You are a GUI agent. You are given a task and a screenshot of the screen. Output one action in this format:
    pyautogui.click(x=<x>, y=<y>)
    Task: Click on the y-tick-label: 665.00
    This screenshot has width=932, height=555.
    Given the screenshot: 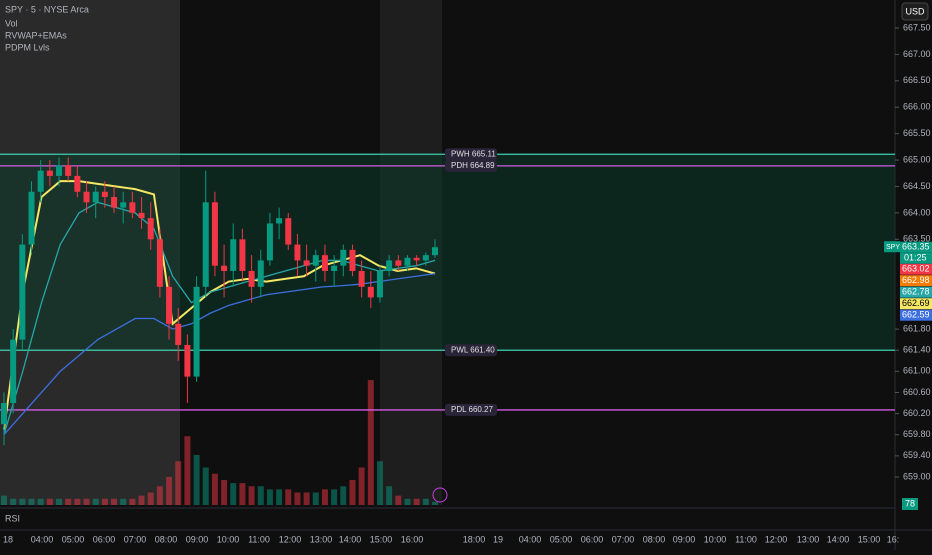 What is the action you would take?
    pyautogui.click(x=917, y=159)
    